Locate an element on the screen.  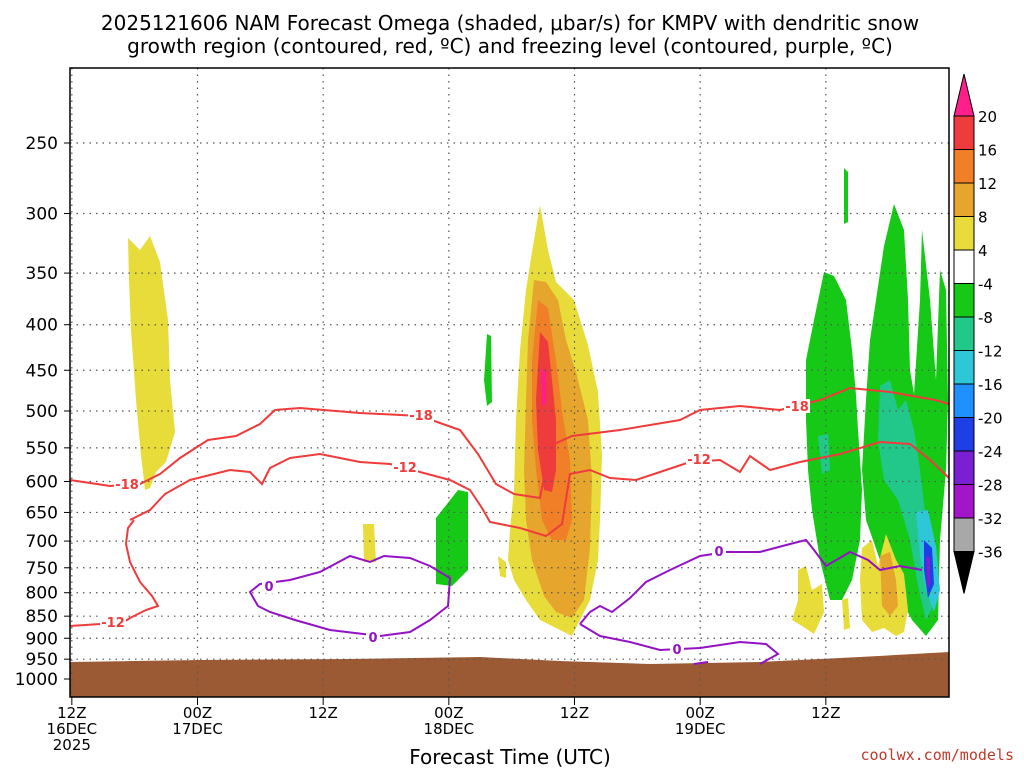
omega-area-red-center is located at coordinates (546, 412).